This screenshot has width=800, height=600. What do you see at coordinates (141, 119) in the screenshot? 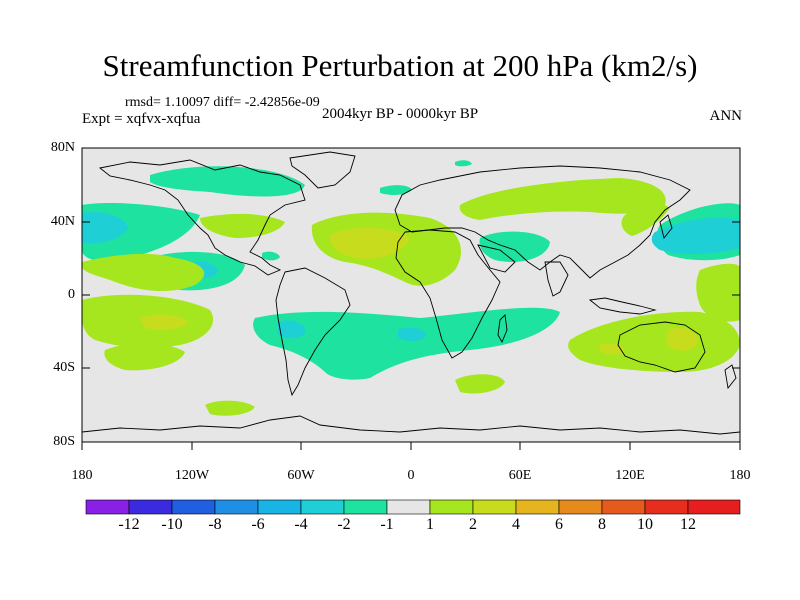
I see `experiment-label: Expt = xqfvx-xqfua` at bounding box center [141, 119].